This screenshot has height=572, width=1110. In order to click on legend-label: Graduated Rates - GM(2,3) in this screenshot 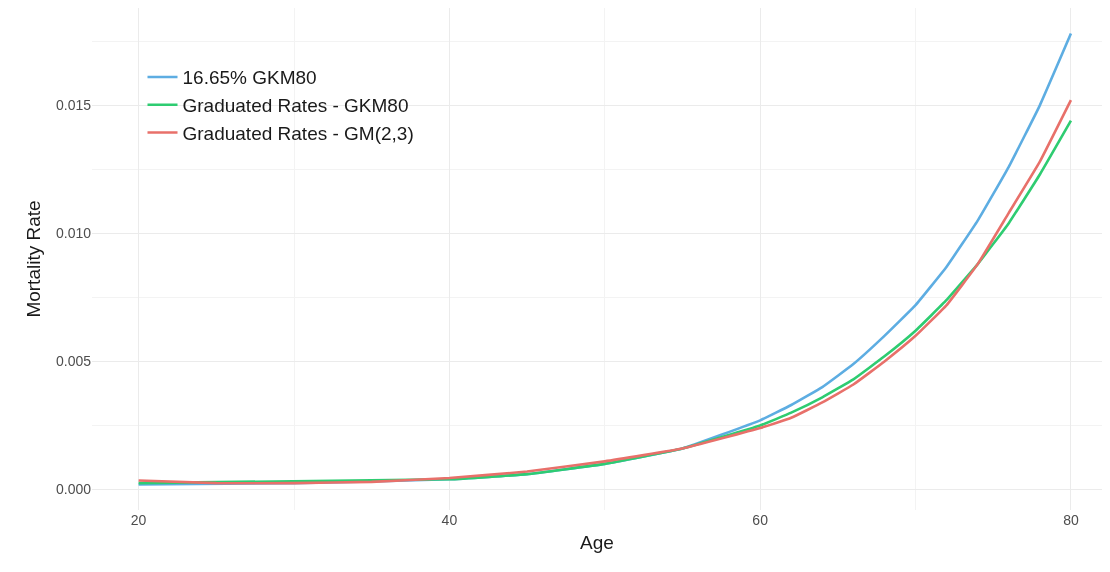, I will do `click(298, 133)`.